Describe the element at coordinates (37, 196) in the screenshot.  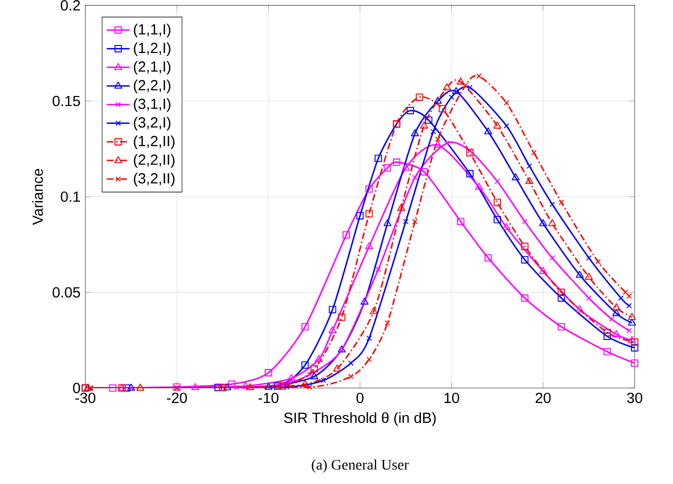
I see `y-axis-title: Variance` at that location.